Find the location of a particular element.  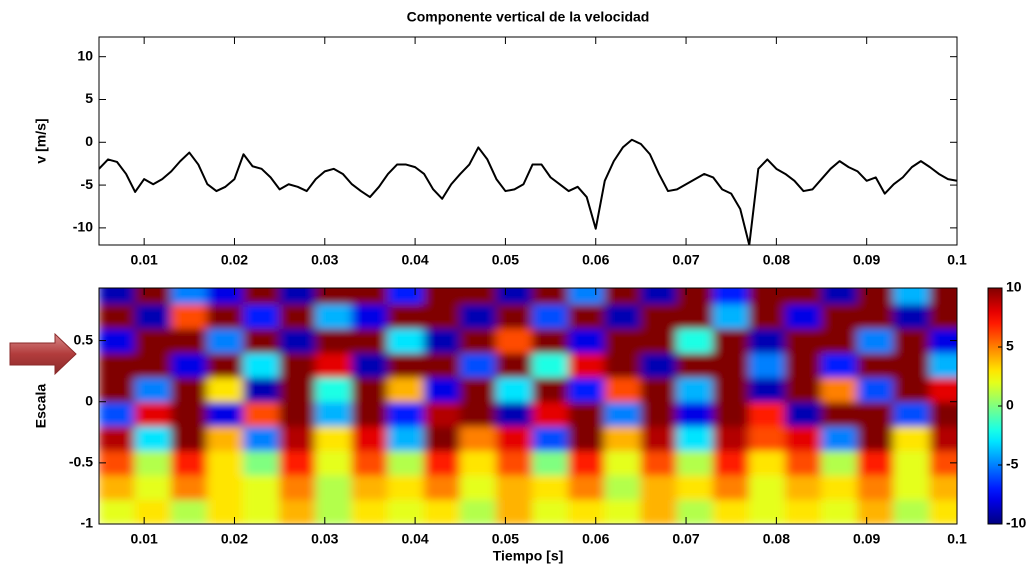

y-axis-label: Escala is located at coordinates (41, 406).